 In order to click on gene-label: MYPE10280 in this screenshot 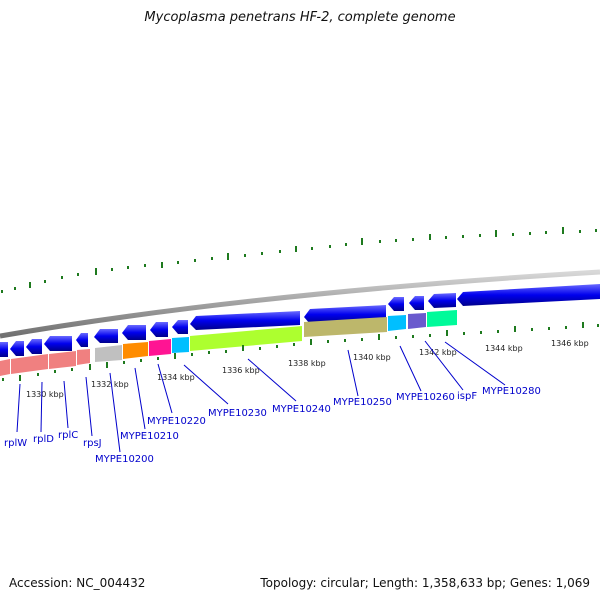, I will do `click(511, 391)`.